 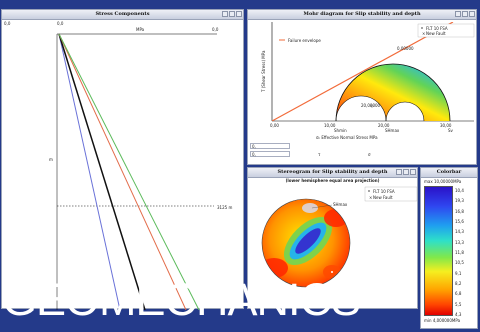 I want to click on stereo-shmax-label: SHmax, so click(x=340, y=204).